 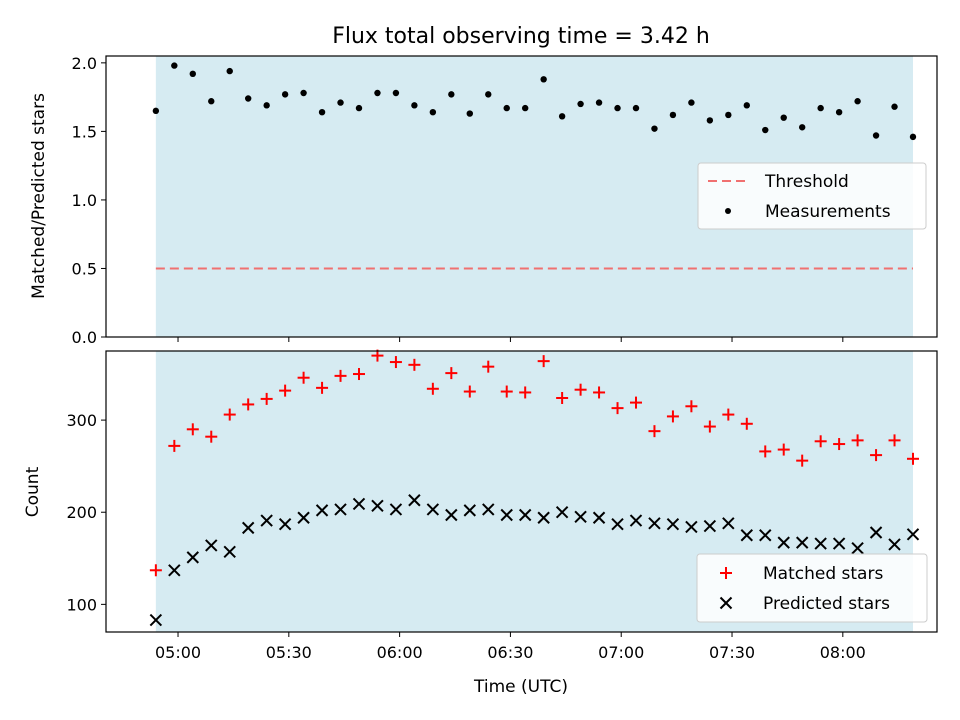 What do you see at coordinates (84, 268) in the screenshot?
I see `y-tick-label: 0.5` at bounding box center [84, 268].